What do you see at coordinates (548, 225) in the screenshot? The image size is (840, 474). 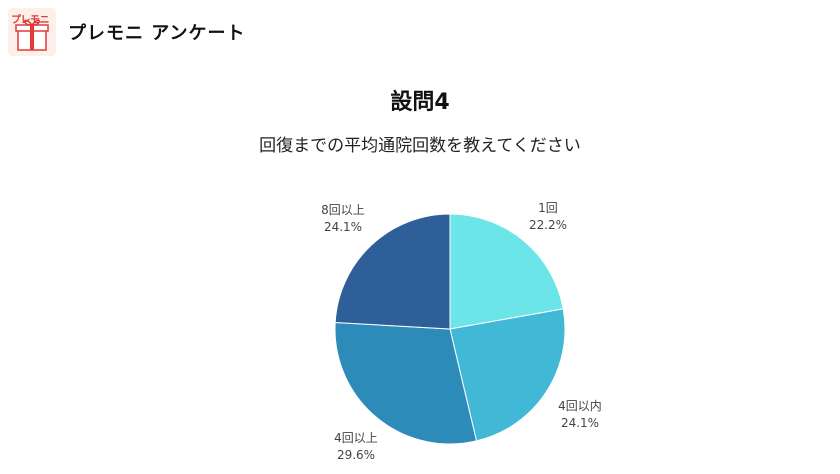 I see `slice-value-label: 22.2%` at bounding box center [548, 225].